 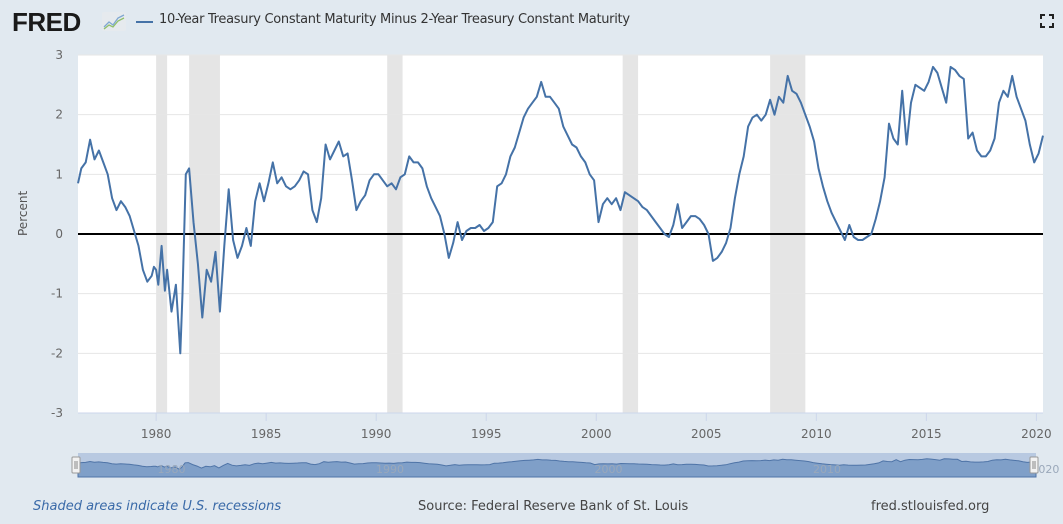 I want to click on x-tick-label: 2015, so click(x=926, y=434).